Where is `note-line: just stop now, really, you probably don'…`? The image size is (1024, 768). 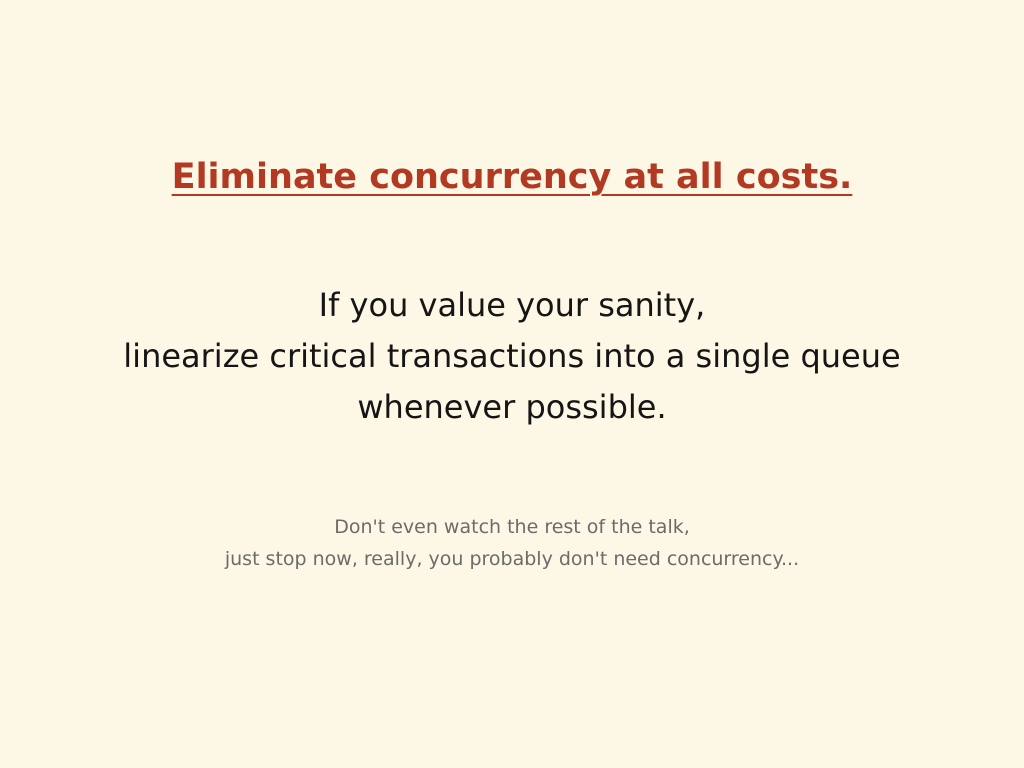
note-line: just stop now, really, you probably don'… is located at coordinates (512, 559).